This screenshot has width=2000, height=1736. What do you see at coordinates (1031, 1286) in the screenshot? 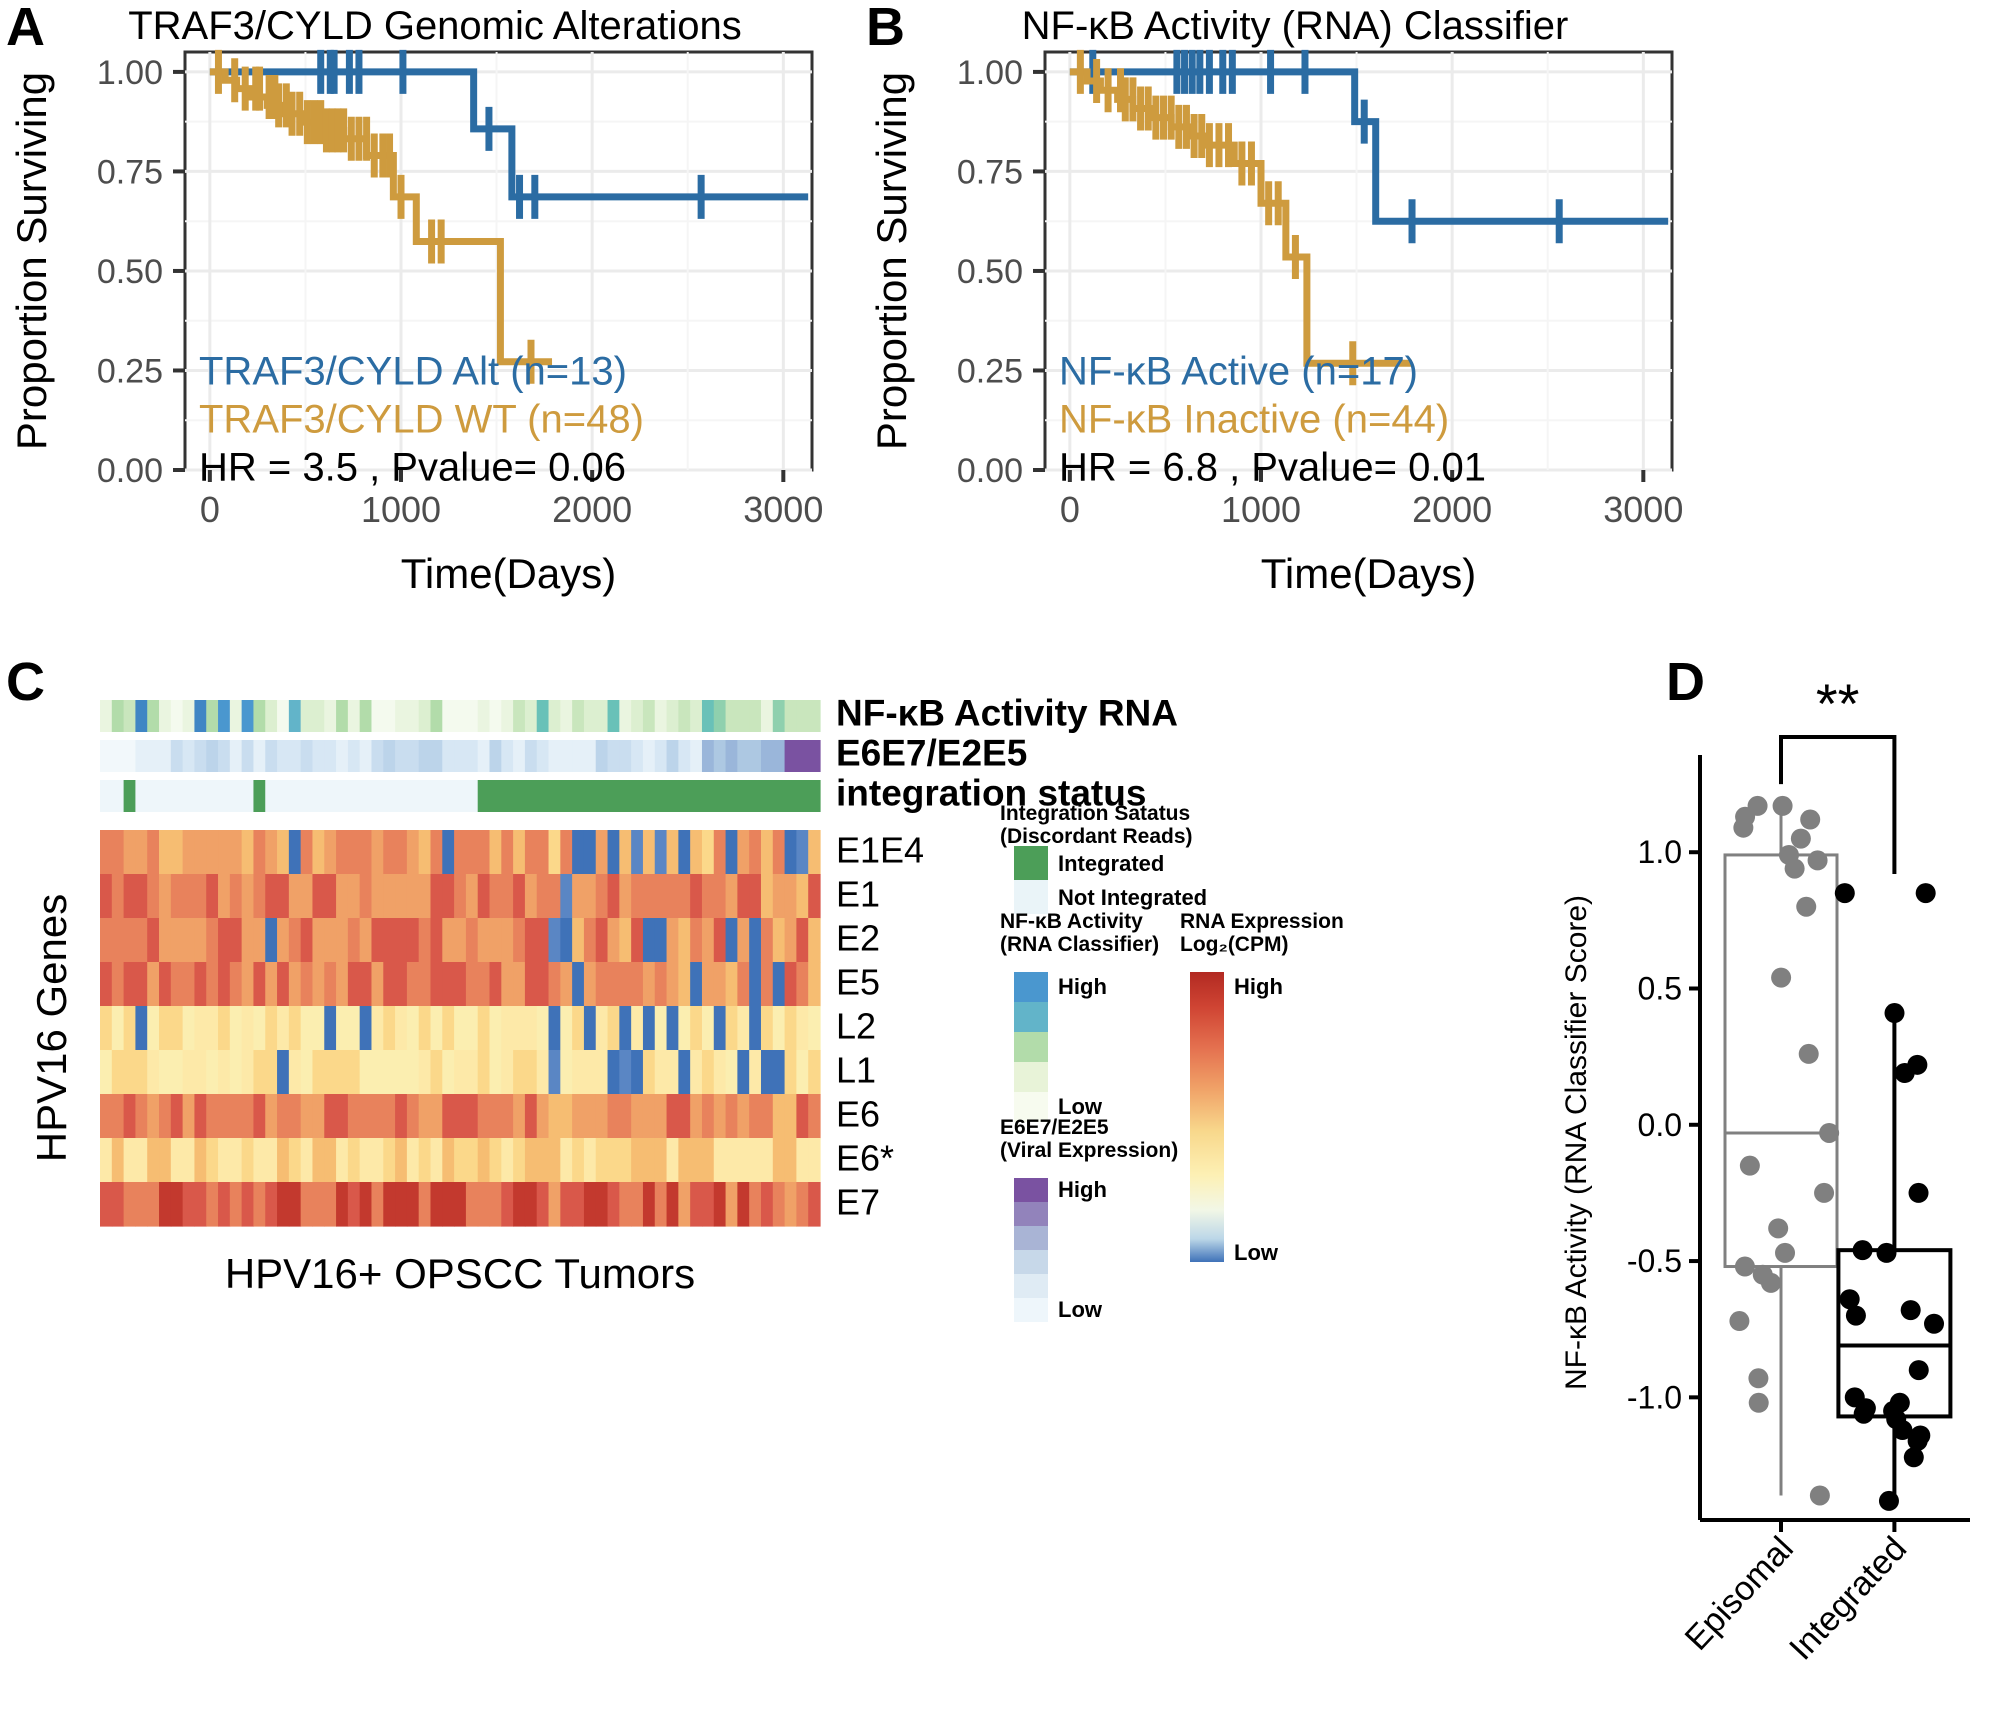
I see `key-gradient-band` at bounding box center [1031, 1286].